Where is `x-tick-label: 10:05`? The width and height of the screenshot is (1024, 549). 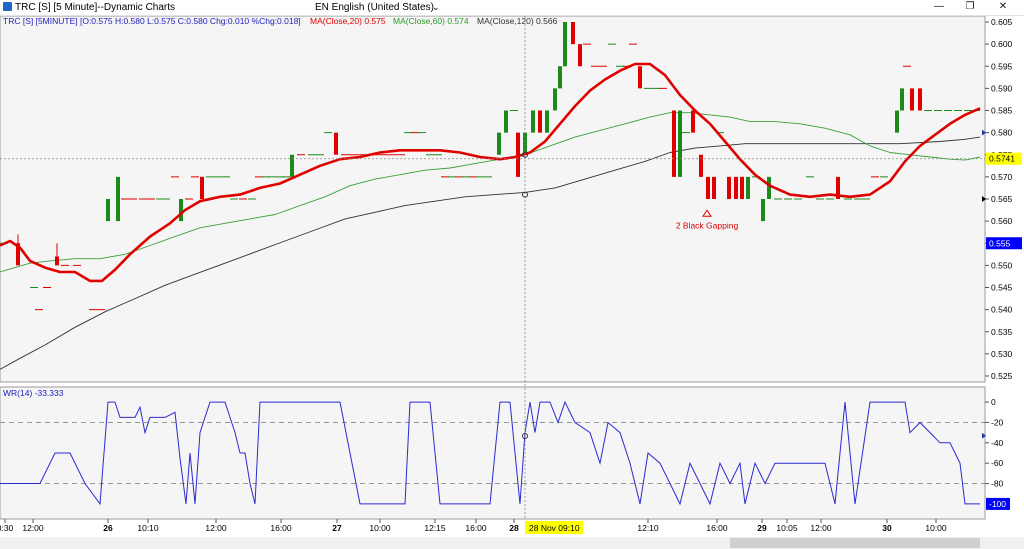 x-tick-label: 10:05 is located at coordinates (787, 528).